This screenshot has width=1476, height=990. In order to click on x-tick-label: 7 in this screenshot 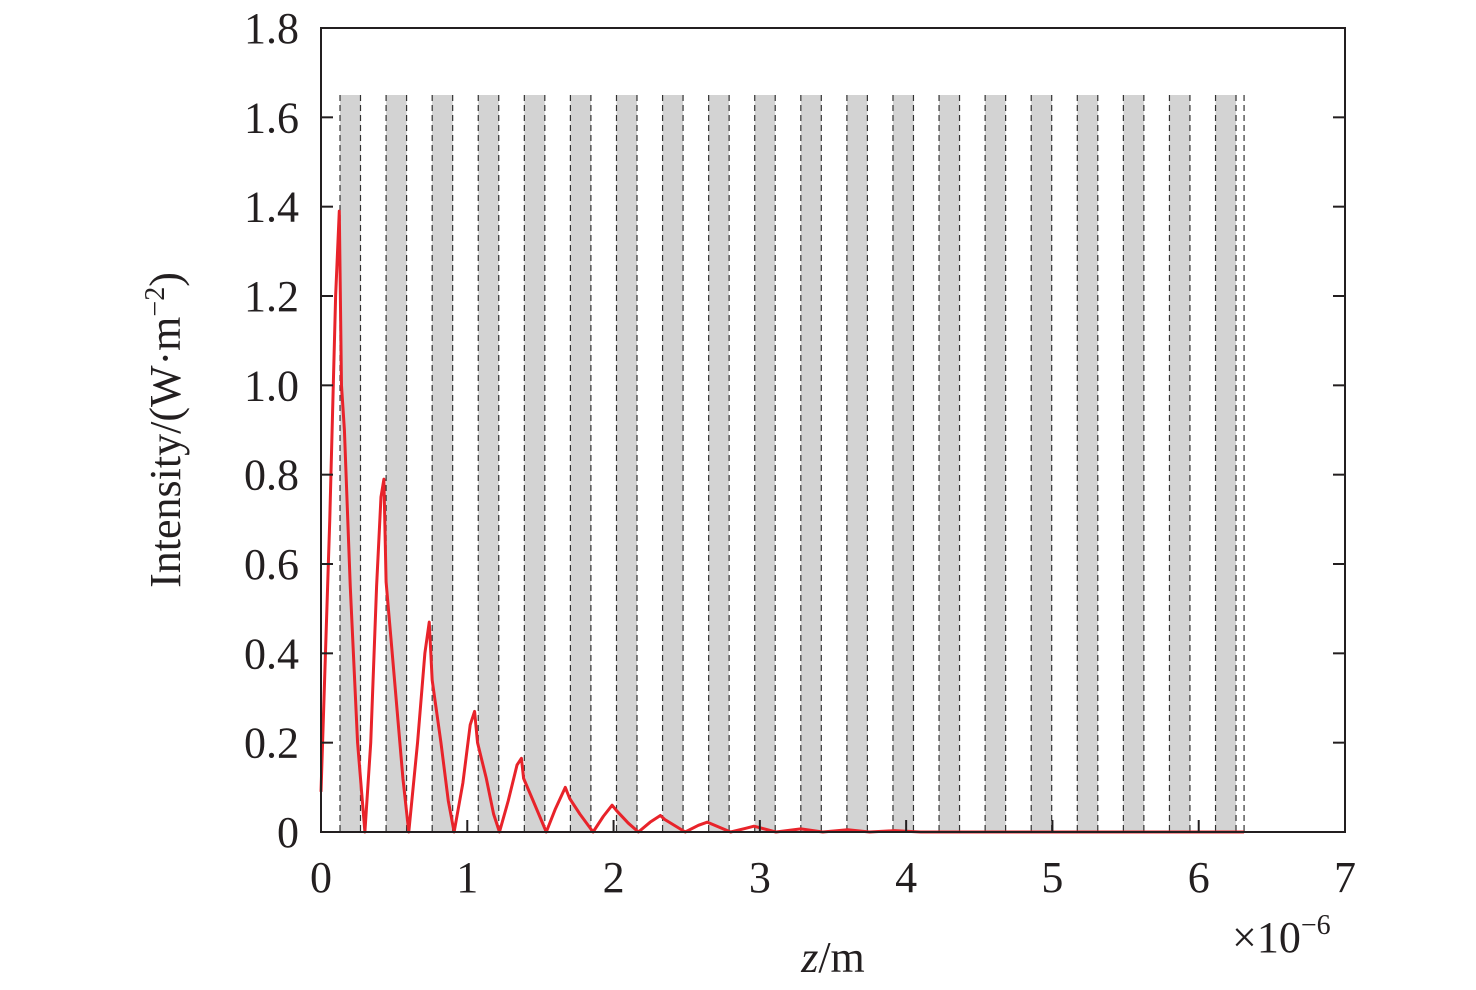, I will do `click(1345, 877)`.